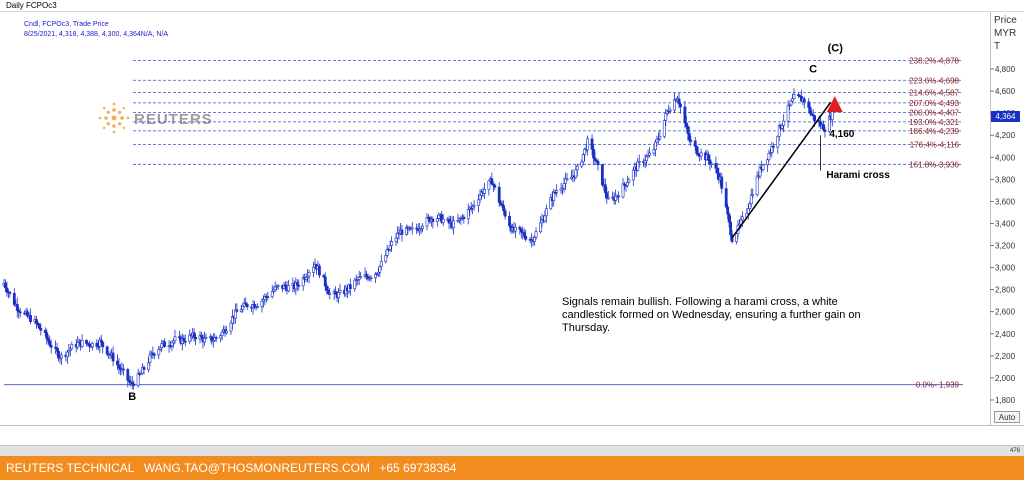 The image size is (1024, 480). I want to click on y-tick-label: 3,800, so click(1005, 179).